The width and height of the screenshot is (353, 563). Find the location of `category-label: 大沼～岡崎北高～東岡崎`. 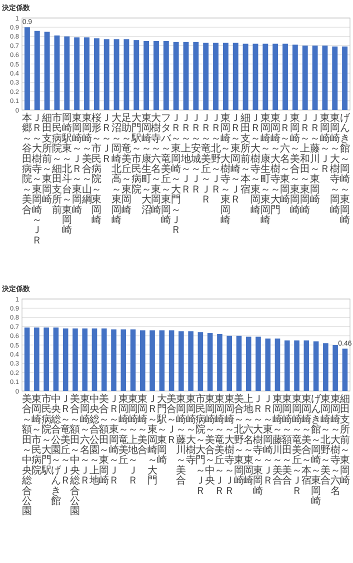

category-label: 大沼～岡崎北高～東岡崎 is located at coordinates (117, 169).